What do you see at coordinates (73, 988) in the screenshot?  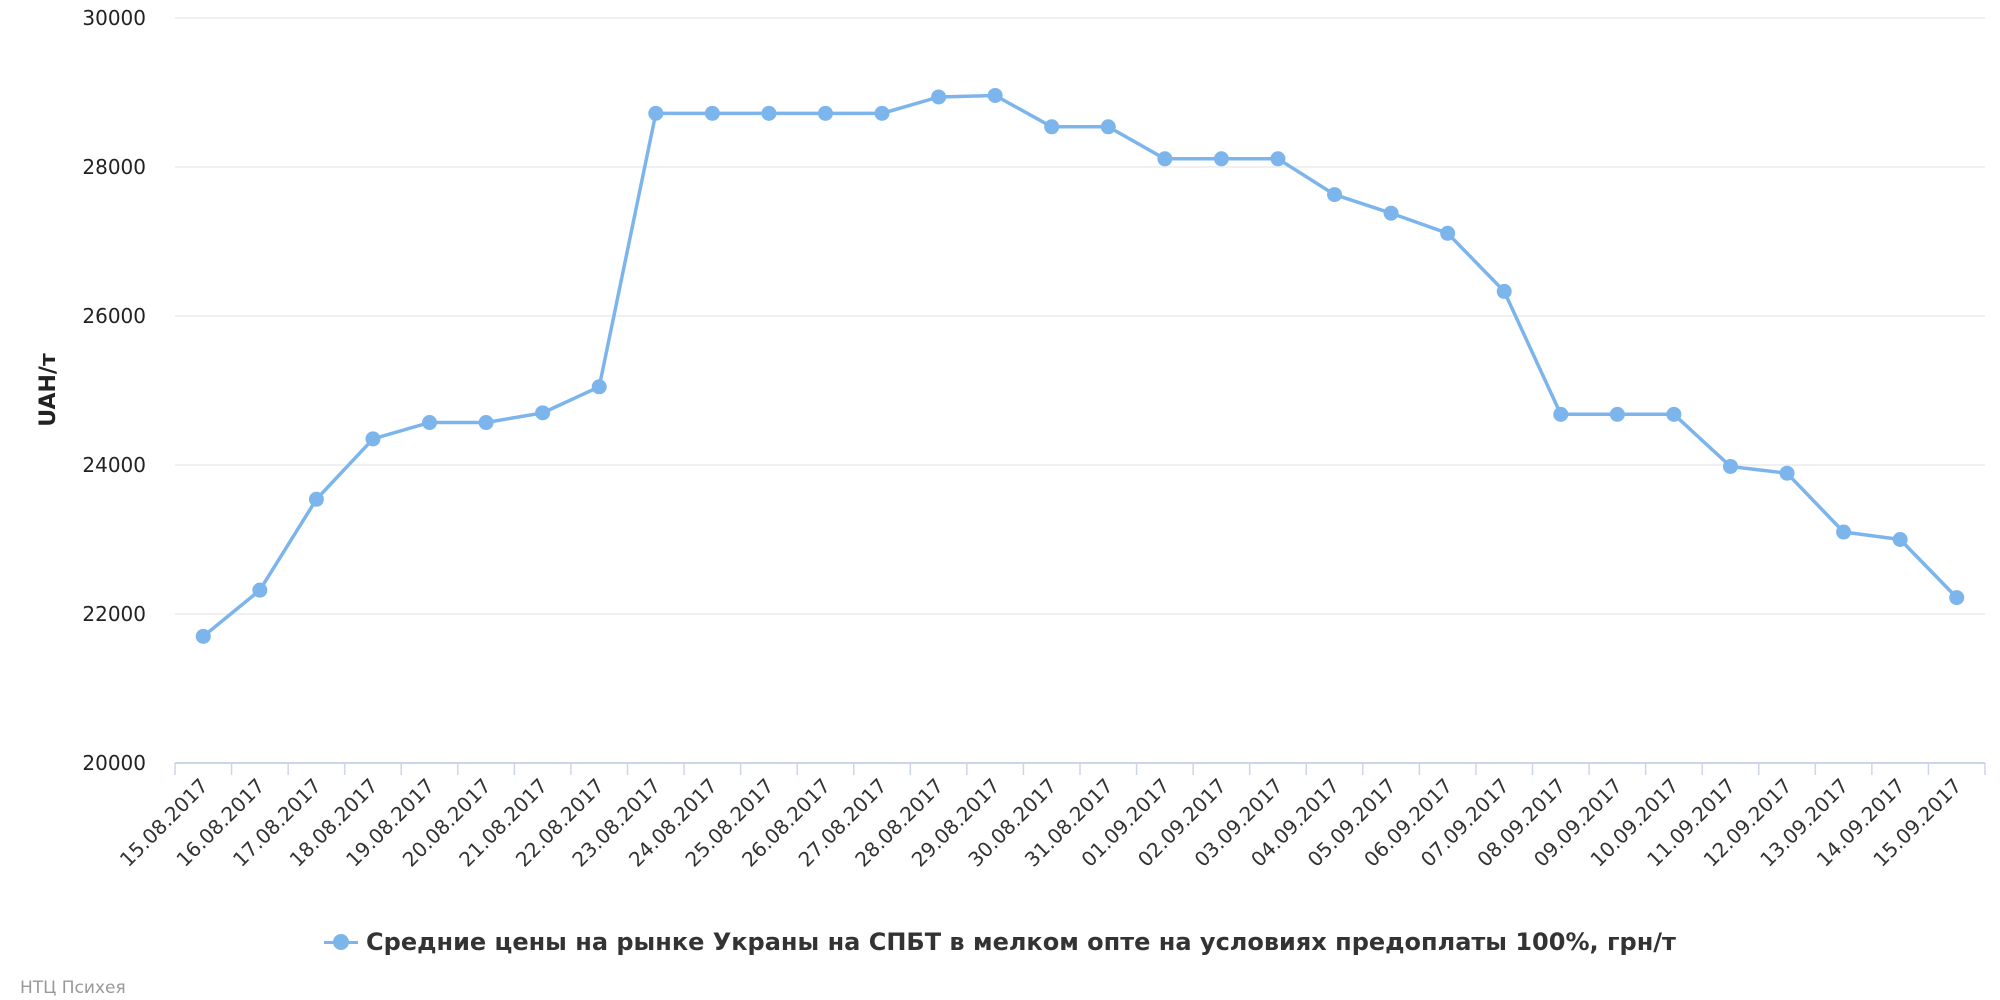 I see `credits-text: НТЦ Психея` at bounding box center [73, 988].